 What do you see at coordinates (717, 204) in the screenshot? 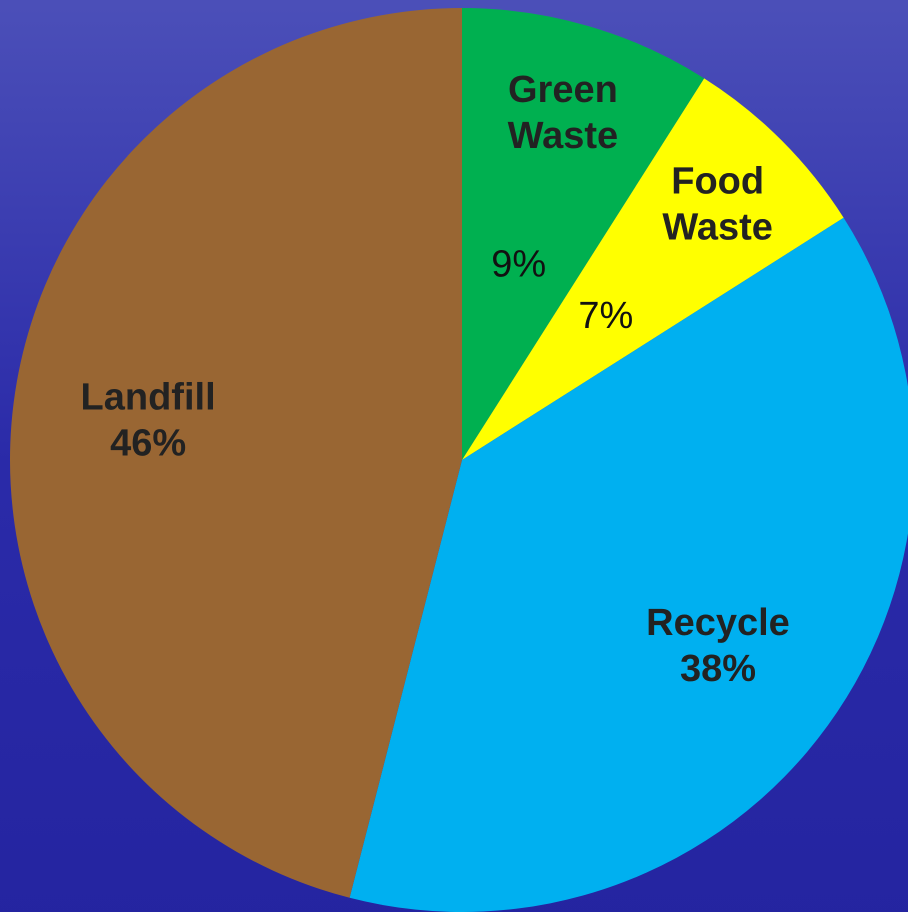
I see `slice-label: Food Waste` at bounding box center [717, 204].